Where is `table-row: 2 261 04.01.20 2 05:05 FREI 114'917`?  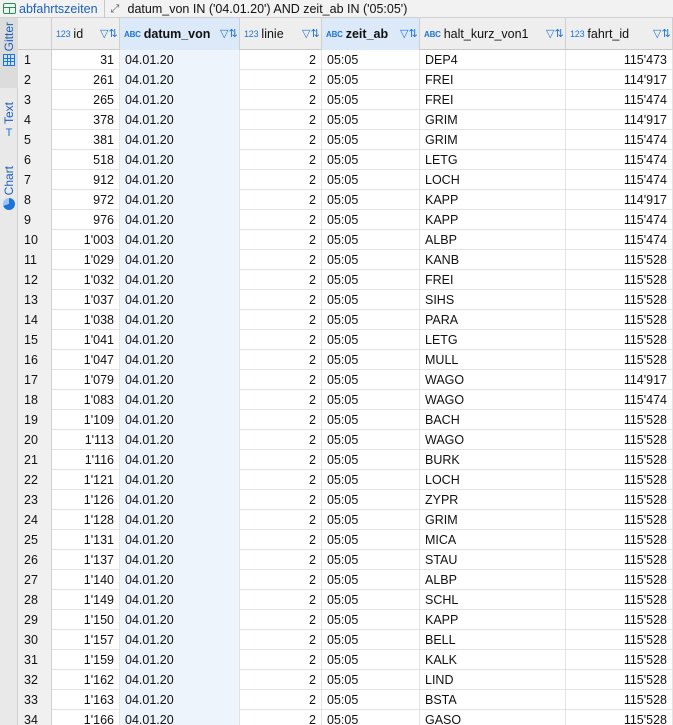 table-row: 2 261 04.01.20 2 05:05 FREI 114'917 is located at coordinates (345, 80).